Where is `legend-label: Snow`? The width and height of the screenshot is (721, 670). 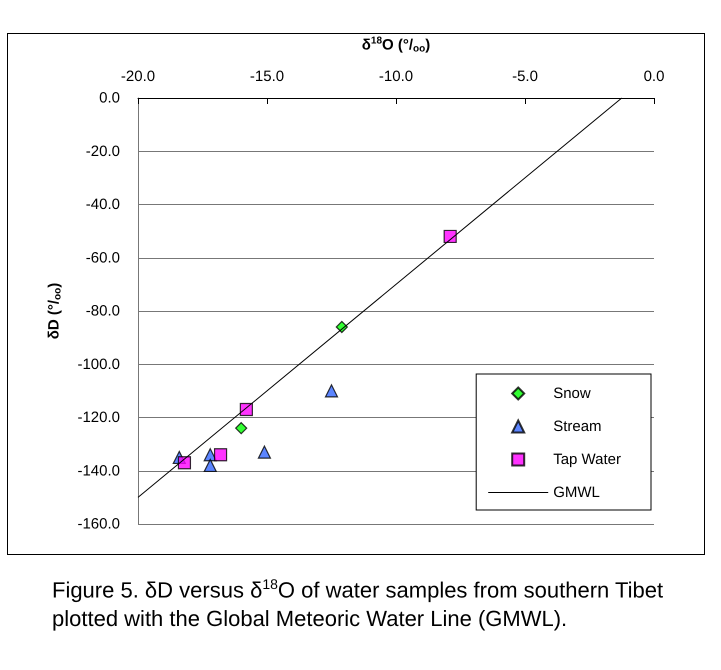
legend-label: Snow is located at coordinates (572, 393).